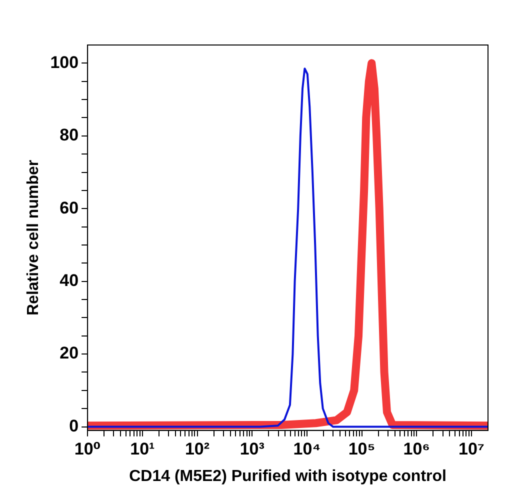 The width and height of the screenshot is (508, 500). What do you see at coordinates (362, 448) in the screenshot?
I see `x-tick-label: 10⁵` at bounding box center [362, 448].